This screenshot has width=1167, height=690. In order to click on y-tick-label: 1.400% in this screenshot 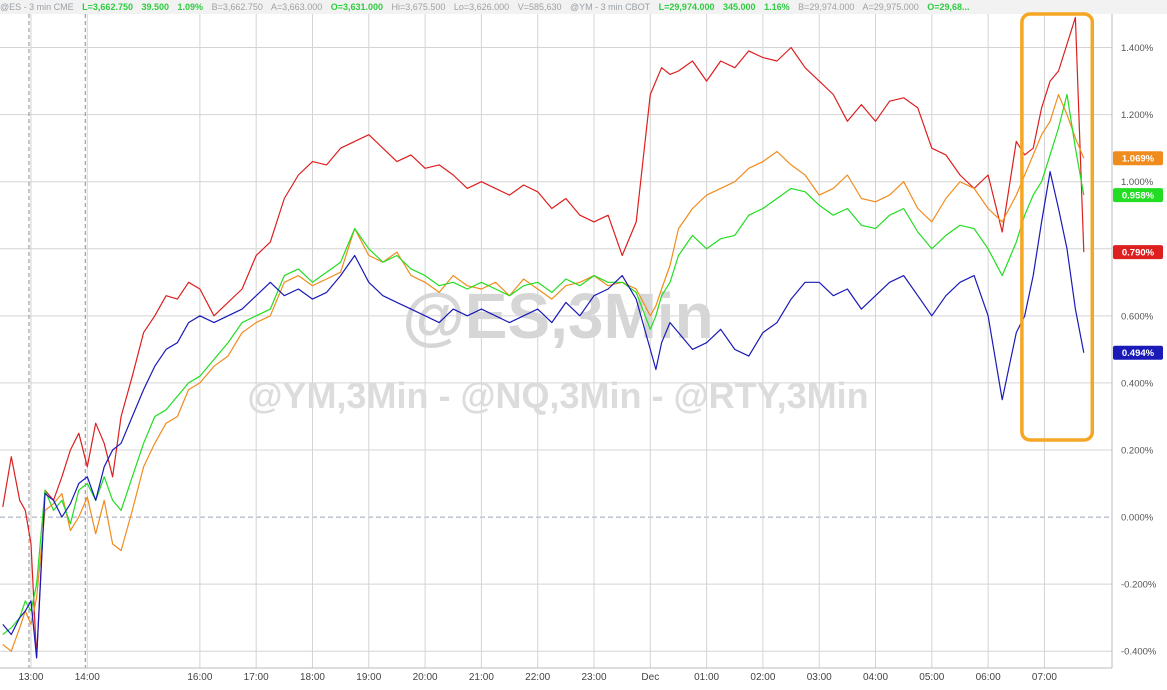, I will do `click(1137, 48)`.